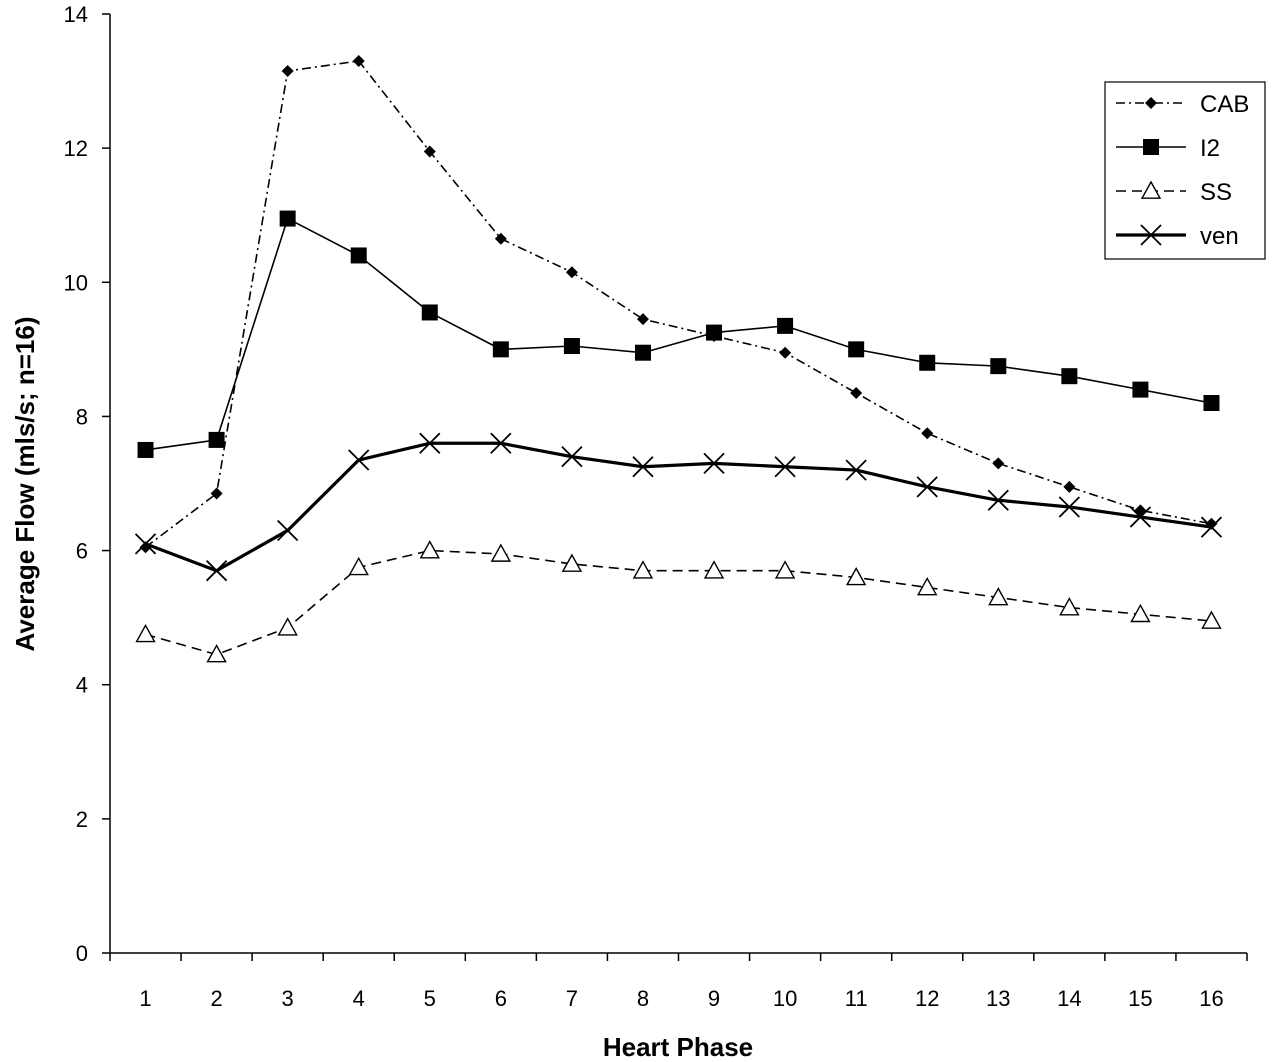  What do you see at coordinates (501, 998) in the screenshot?
I see `x-tick-label: 6` at bounding box center [501, 998].